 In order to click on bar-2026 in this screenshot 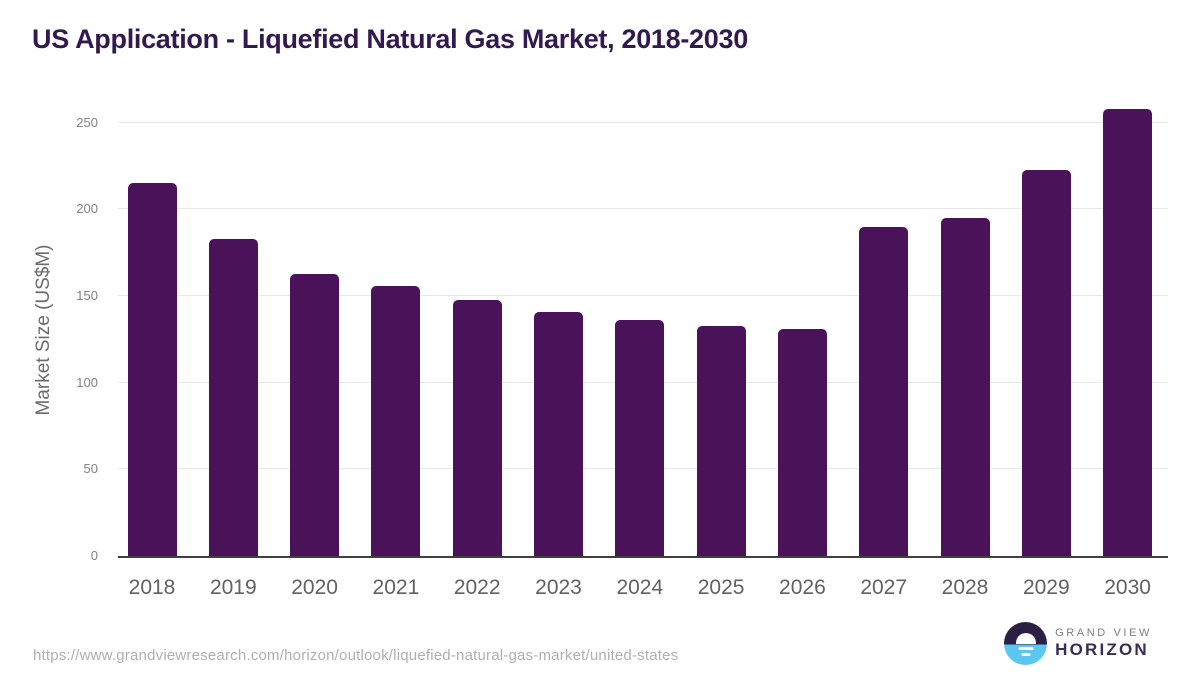, I will do `click(802, 442)`.